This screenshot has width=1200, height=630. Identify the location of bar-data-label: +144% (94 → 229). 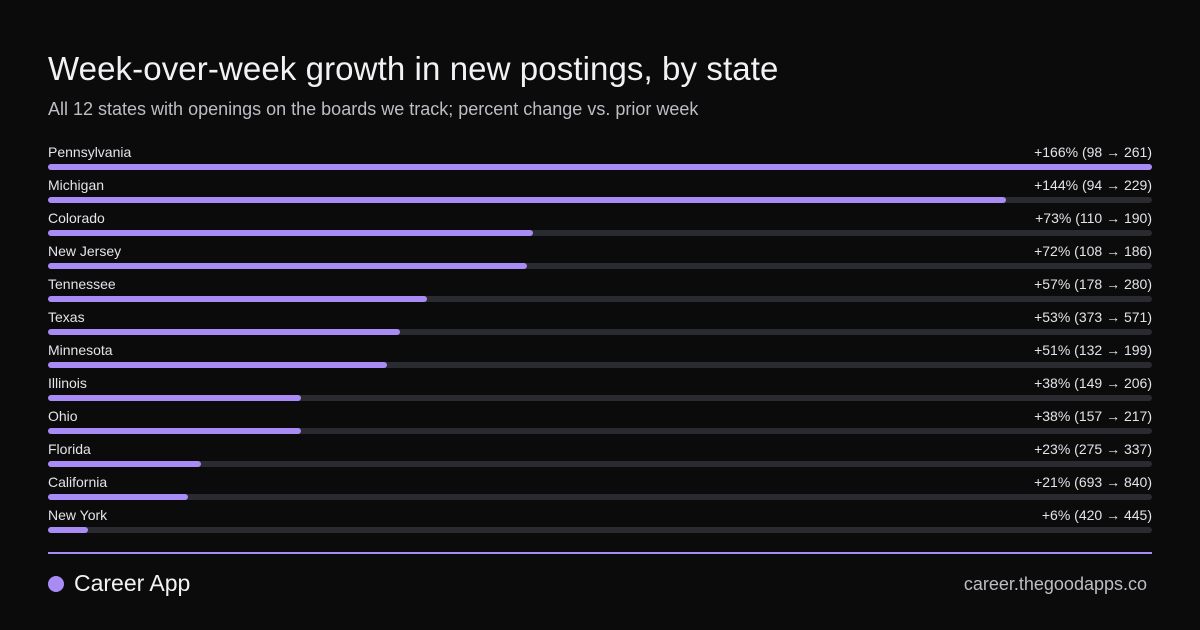
(1093, 185).